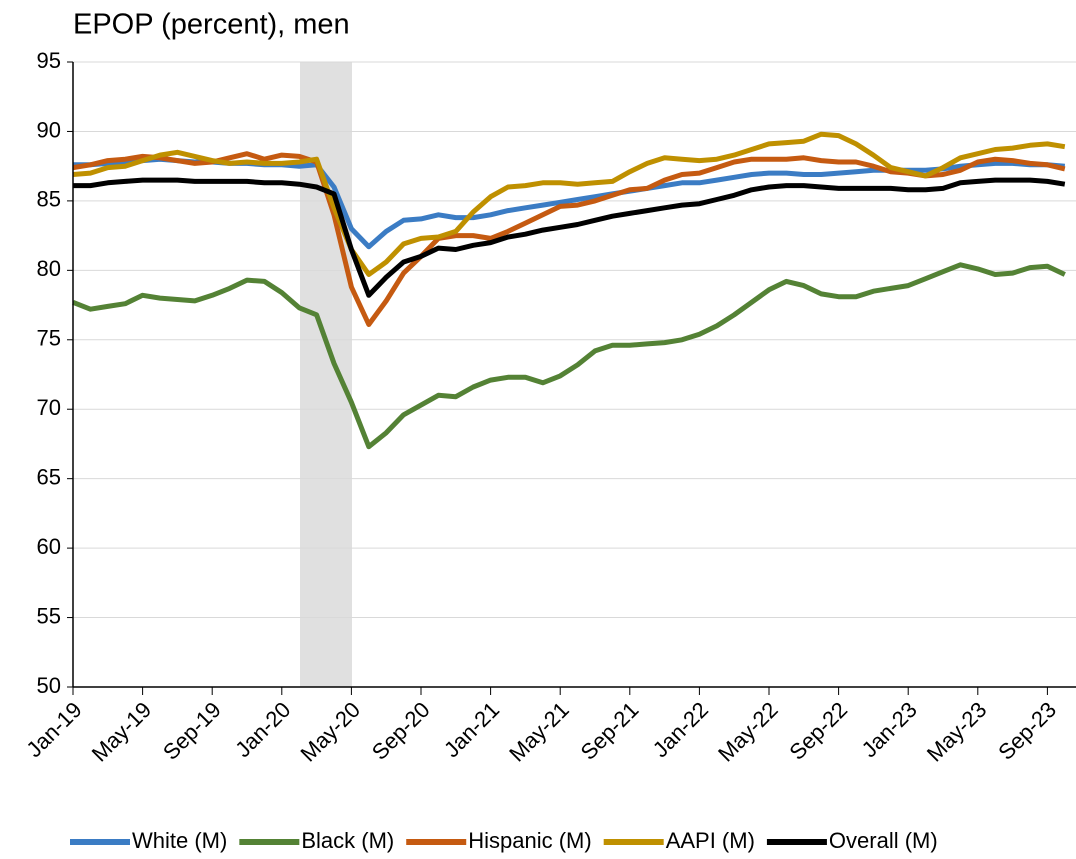 The width and height of the screenshot is (1076, 859). I want to click on x-tick-label: Jan-20, so click(262, 729).